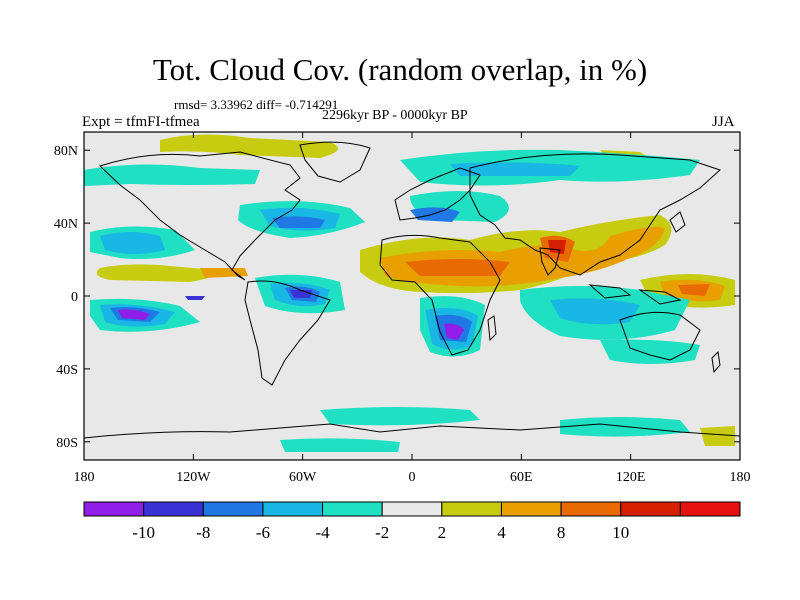 This screenshot has width=800, height=600. I want to click on colorbar-labels: -10 -8 -6 -4 -2 2 4 8 10, so click(380, 532).